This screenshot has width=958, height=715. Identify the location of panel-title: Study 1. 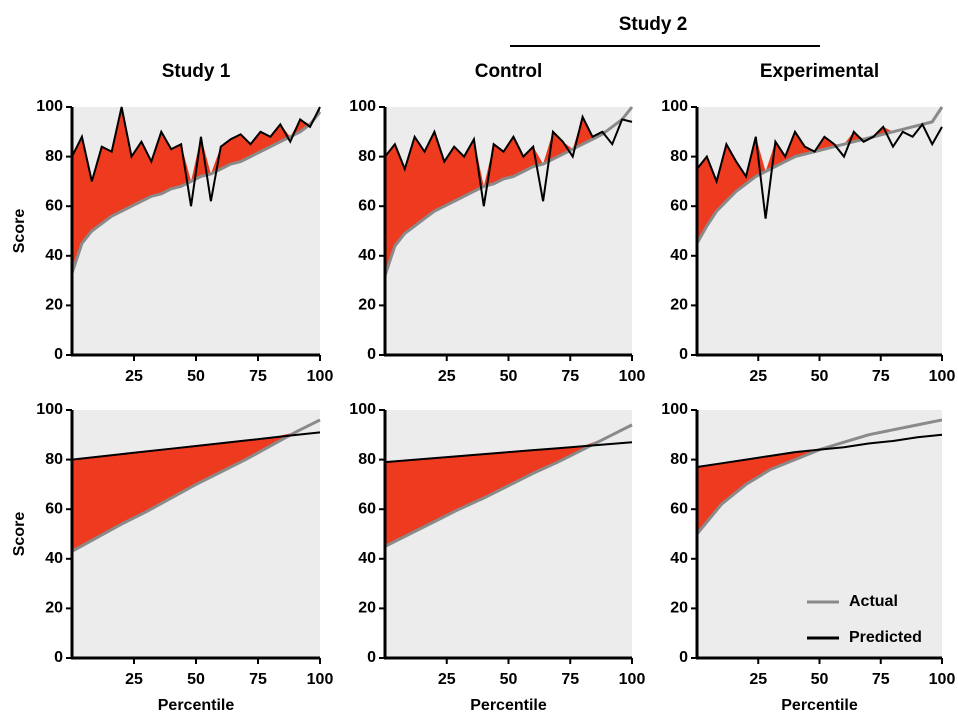
(196, 71).